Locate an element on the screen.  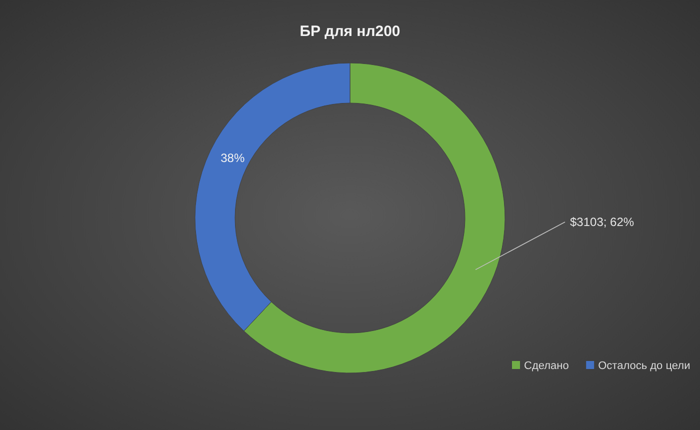
data-label: 38% is located at coordinates (232, 157).